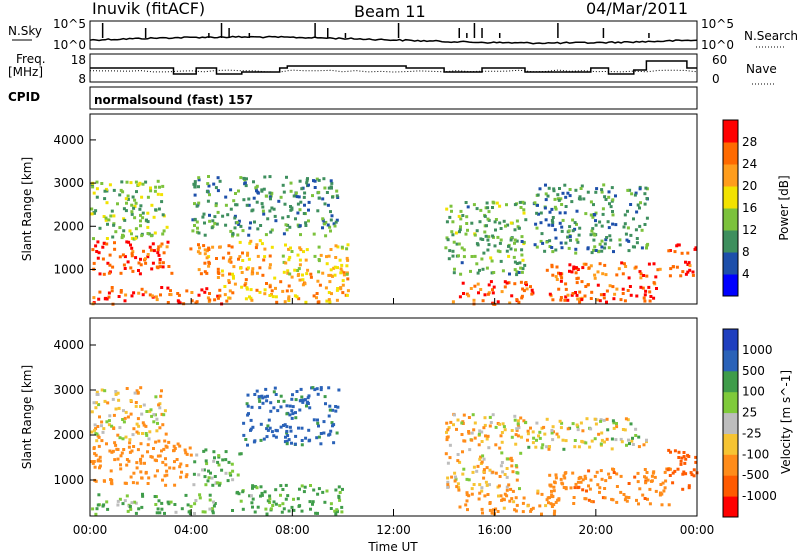  What do you see at coordinates (31, 59) in the screenshot?
I see `freq-label: Freq.` at bounding box center [31, 59].